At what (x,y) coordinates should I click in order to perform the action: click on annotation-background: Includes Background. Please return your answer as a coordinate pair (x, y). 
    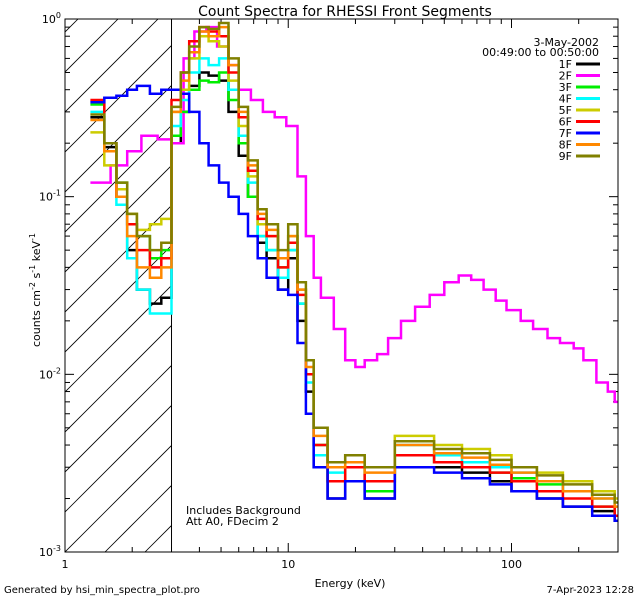
    Looking at the image, I should click on (243, 510).